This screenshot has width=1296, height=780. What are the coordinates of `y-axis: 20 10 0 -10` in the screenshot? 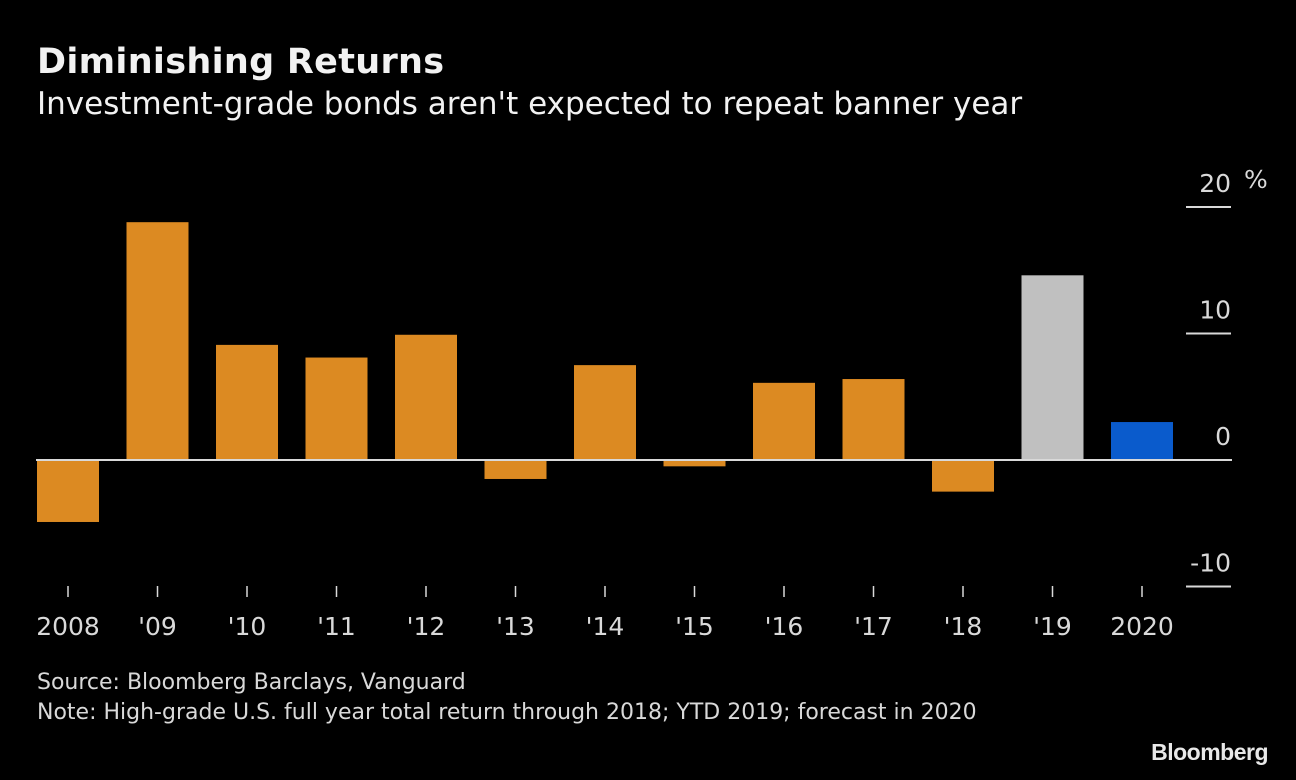 It's located at (1208, 378).